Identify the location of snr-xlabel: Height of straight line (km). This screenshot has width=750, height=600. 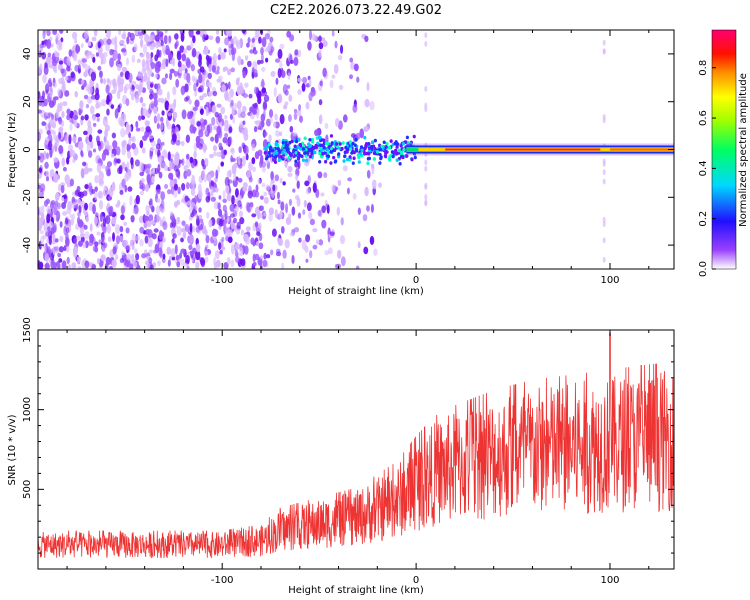
(356, 590).